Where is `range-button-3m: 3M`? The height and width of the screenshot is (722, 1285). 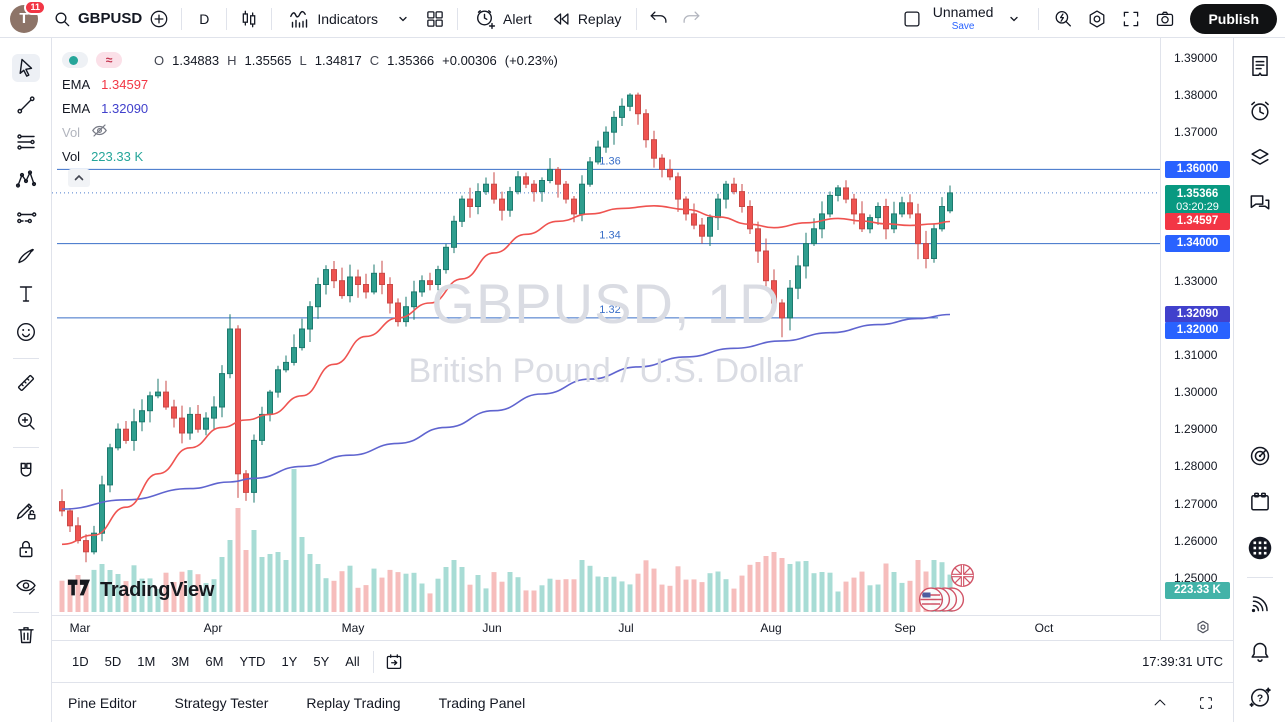 range-button-3m: 3M is located at coordinates (180, 661).